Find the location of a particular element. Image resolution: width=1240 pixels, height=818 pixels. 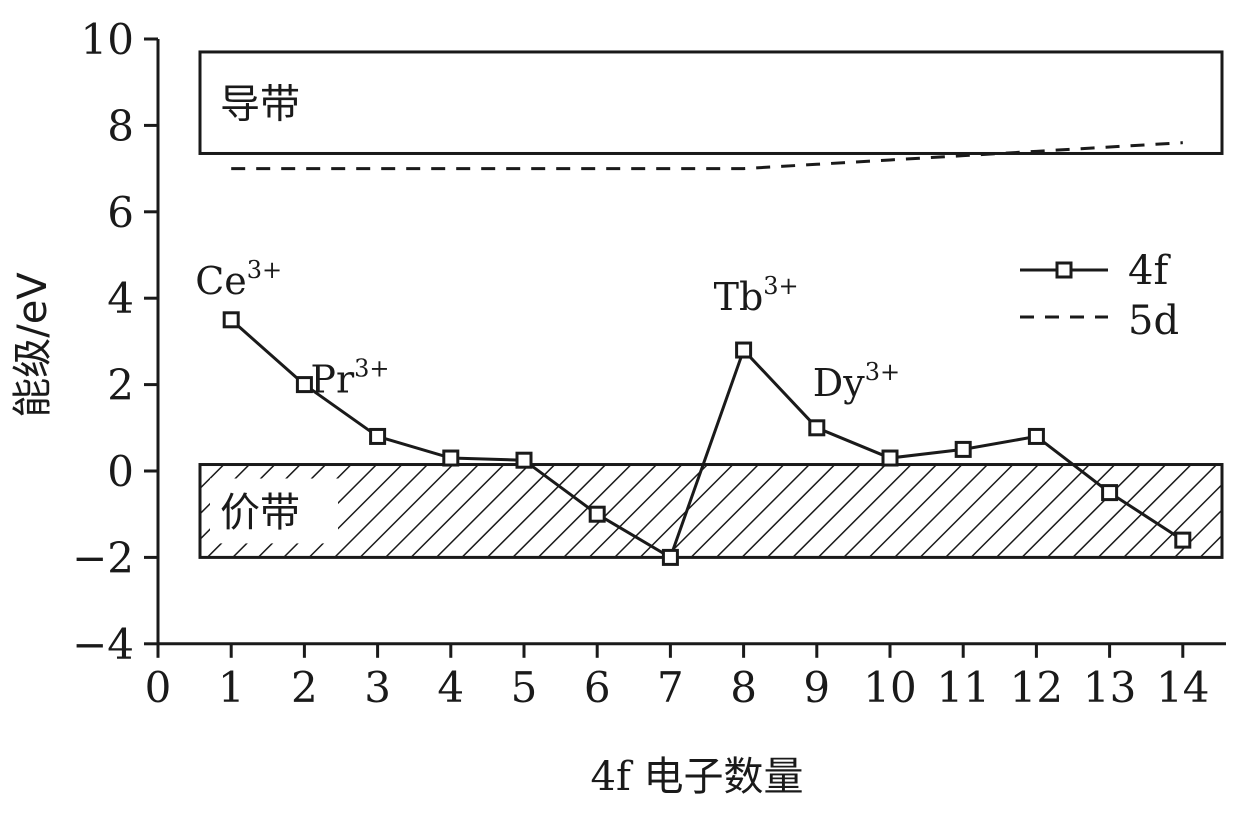

legend-4f-marker is located at coordinates (1064, 270).